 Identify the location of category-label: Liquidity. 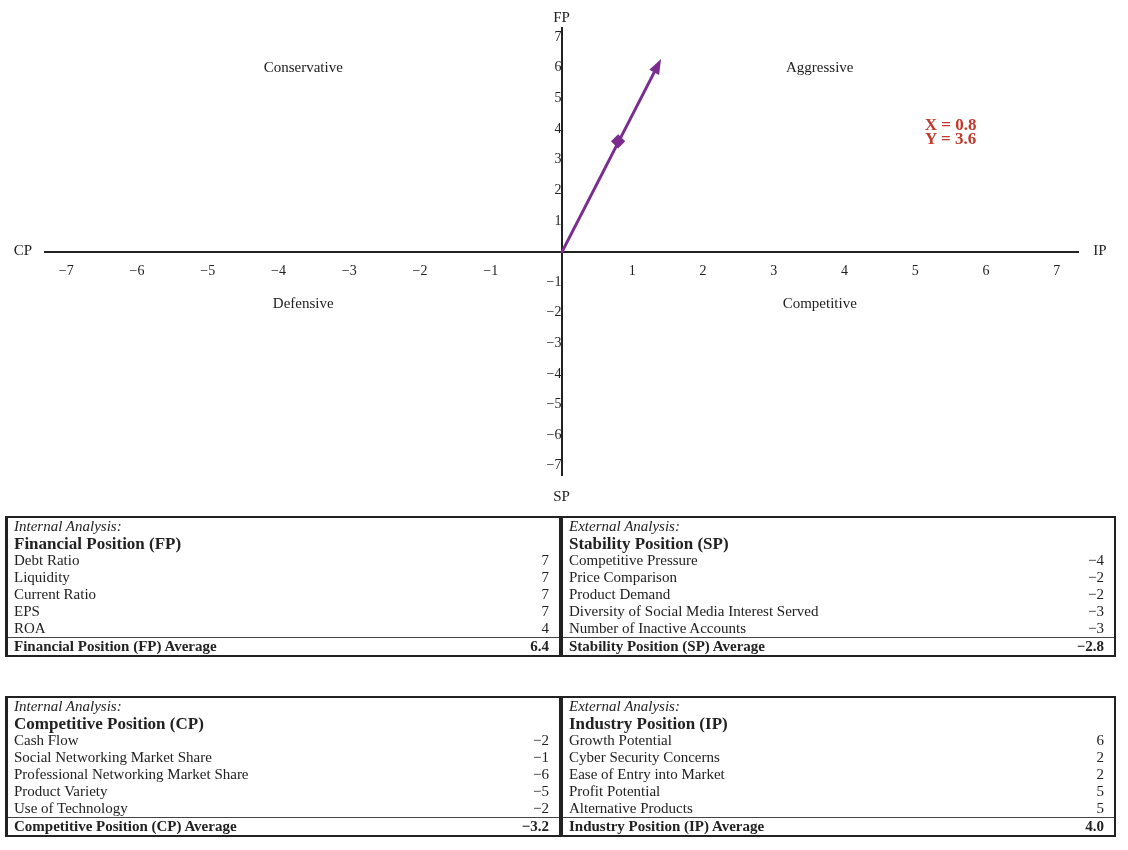
(42, 577).